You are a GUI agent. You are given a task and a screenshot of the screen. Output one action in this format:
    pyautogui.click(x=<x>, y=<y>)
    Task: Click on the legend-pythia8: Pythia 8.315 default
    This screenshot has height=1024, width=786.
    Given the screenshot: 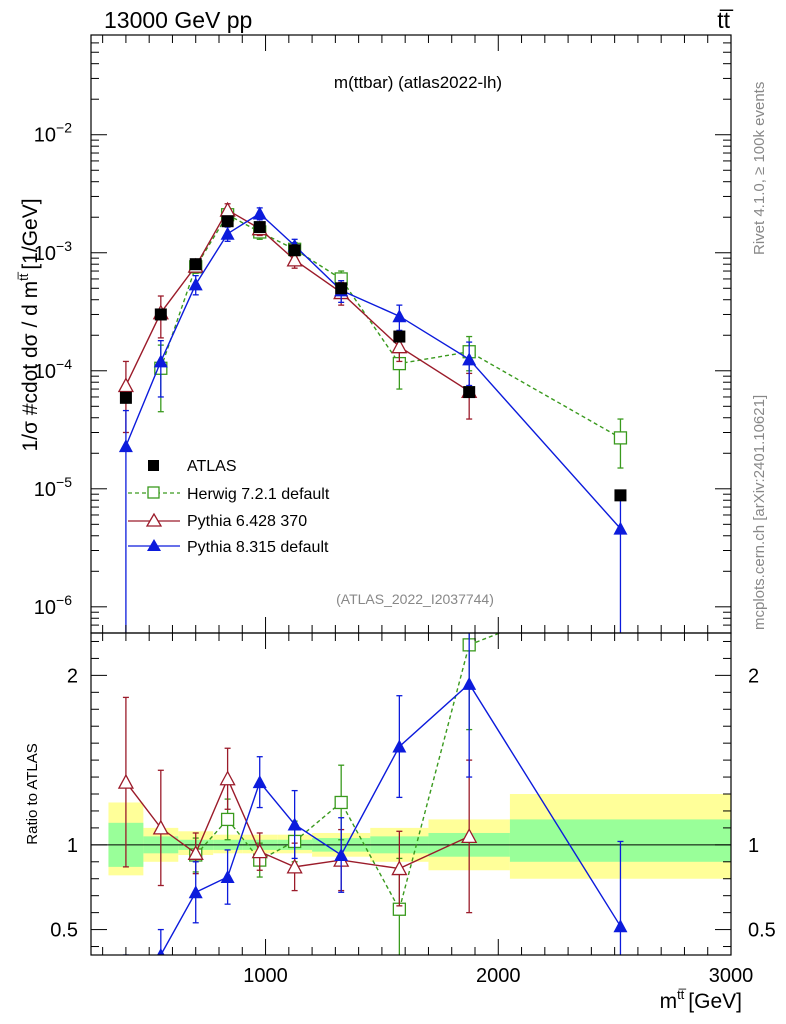 What is the action you would take?
    pyautogui.click(x=228, y=547)
    